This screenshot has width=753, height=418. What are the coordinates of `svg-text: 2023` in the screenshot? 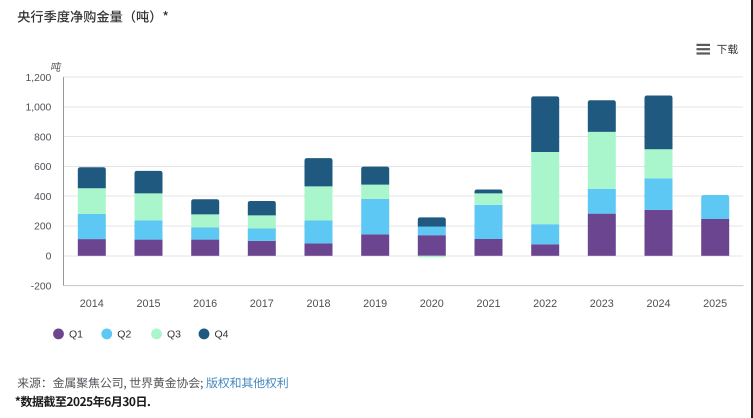 It's located at (602, 304).